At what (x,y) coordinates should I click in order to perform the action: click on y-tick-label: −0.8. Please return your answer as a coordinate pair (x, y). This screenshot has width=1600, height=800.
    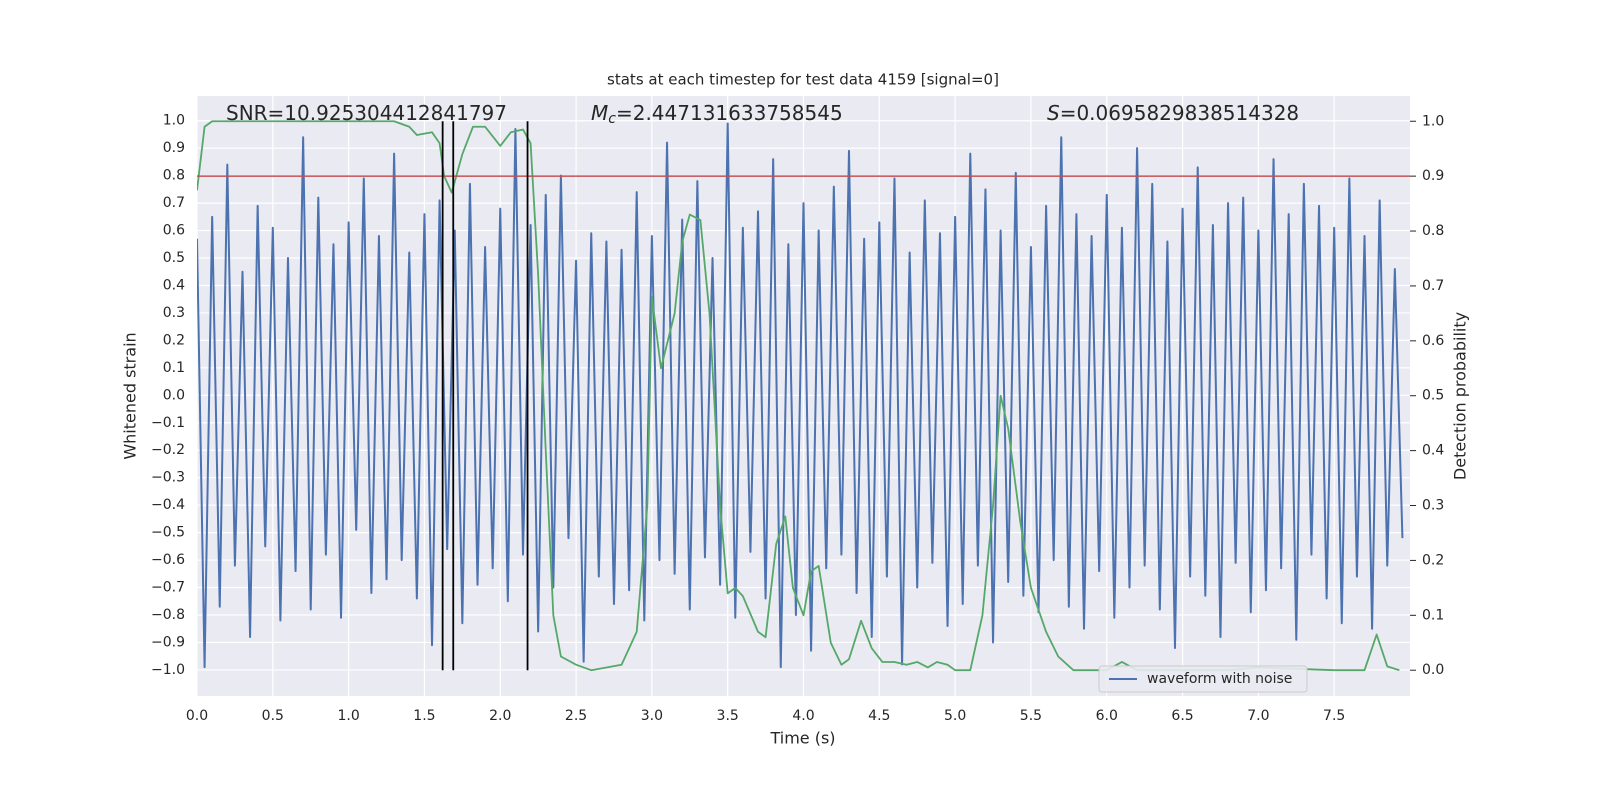
    Looking at the image, I should click on (168, 615).